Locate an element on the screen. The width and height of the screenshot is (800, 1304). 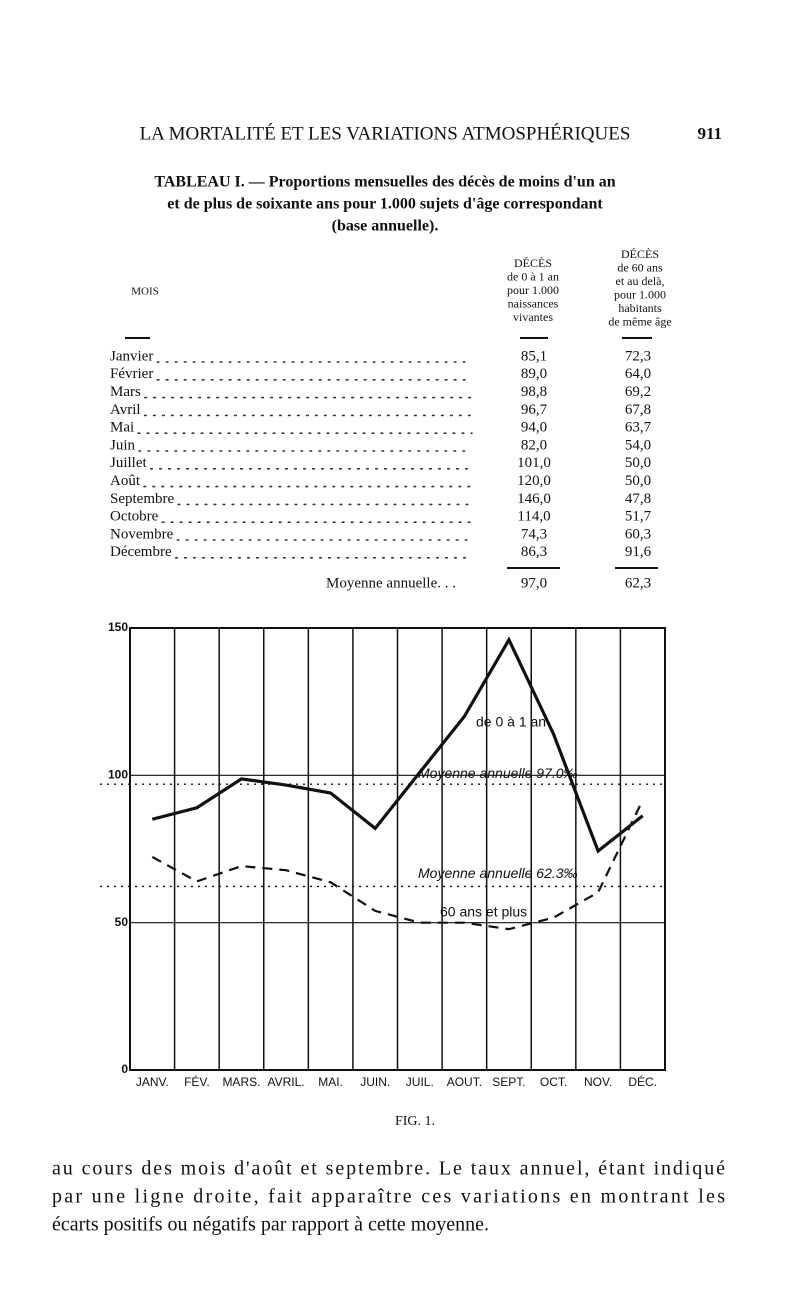
column-header: naissances is located at coordinates (533, 303).